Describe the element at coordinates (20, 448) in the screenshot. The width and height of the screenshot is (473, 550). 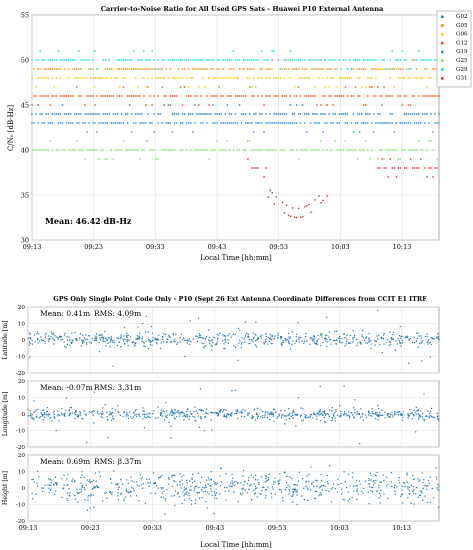
I see `coord-y-tick-label: -20` at that location.